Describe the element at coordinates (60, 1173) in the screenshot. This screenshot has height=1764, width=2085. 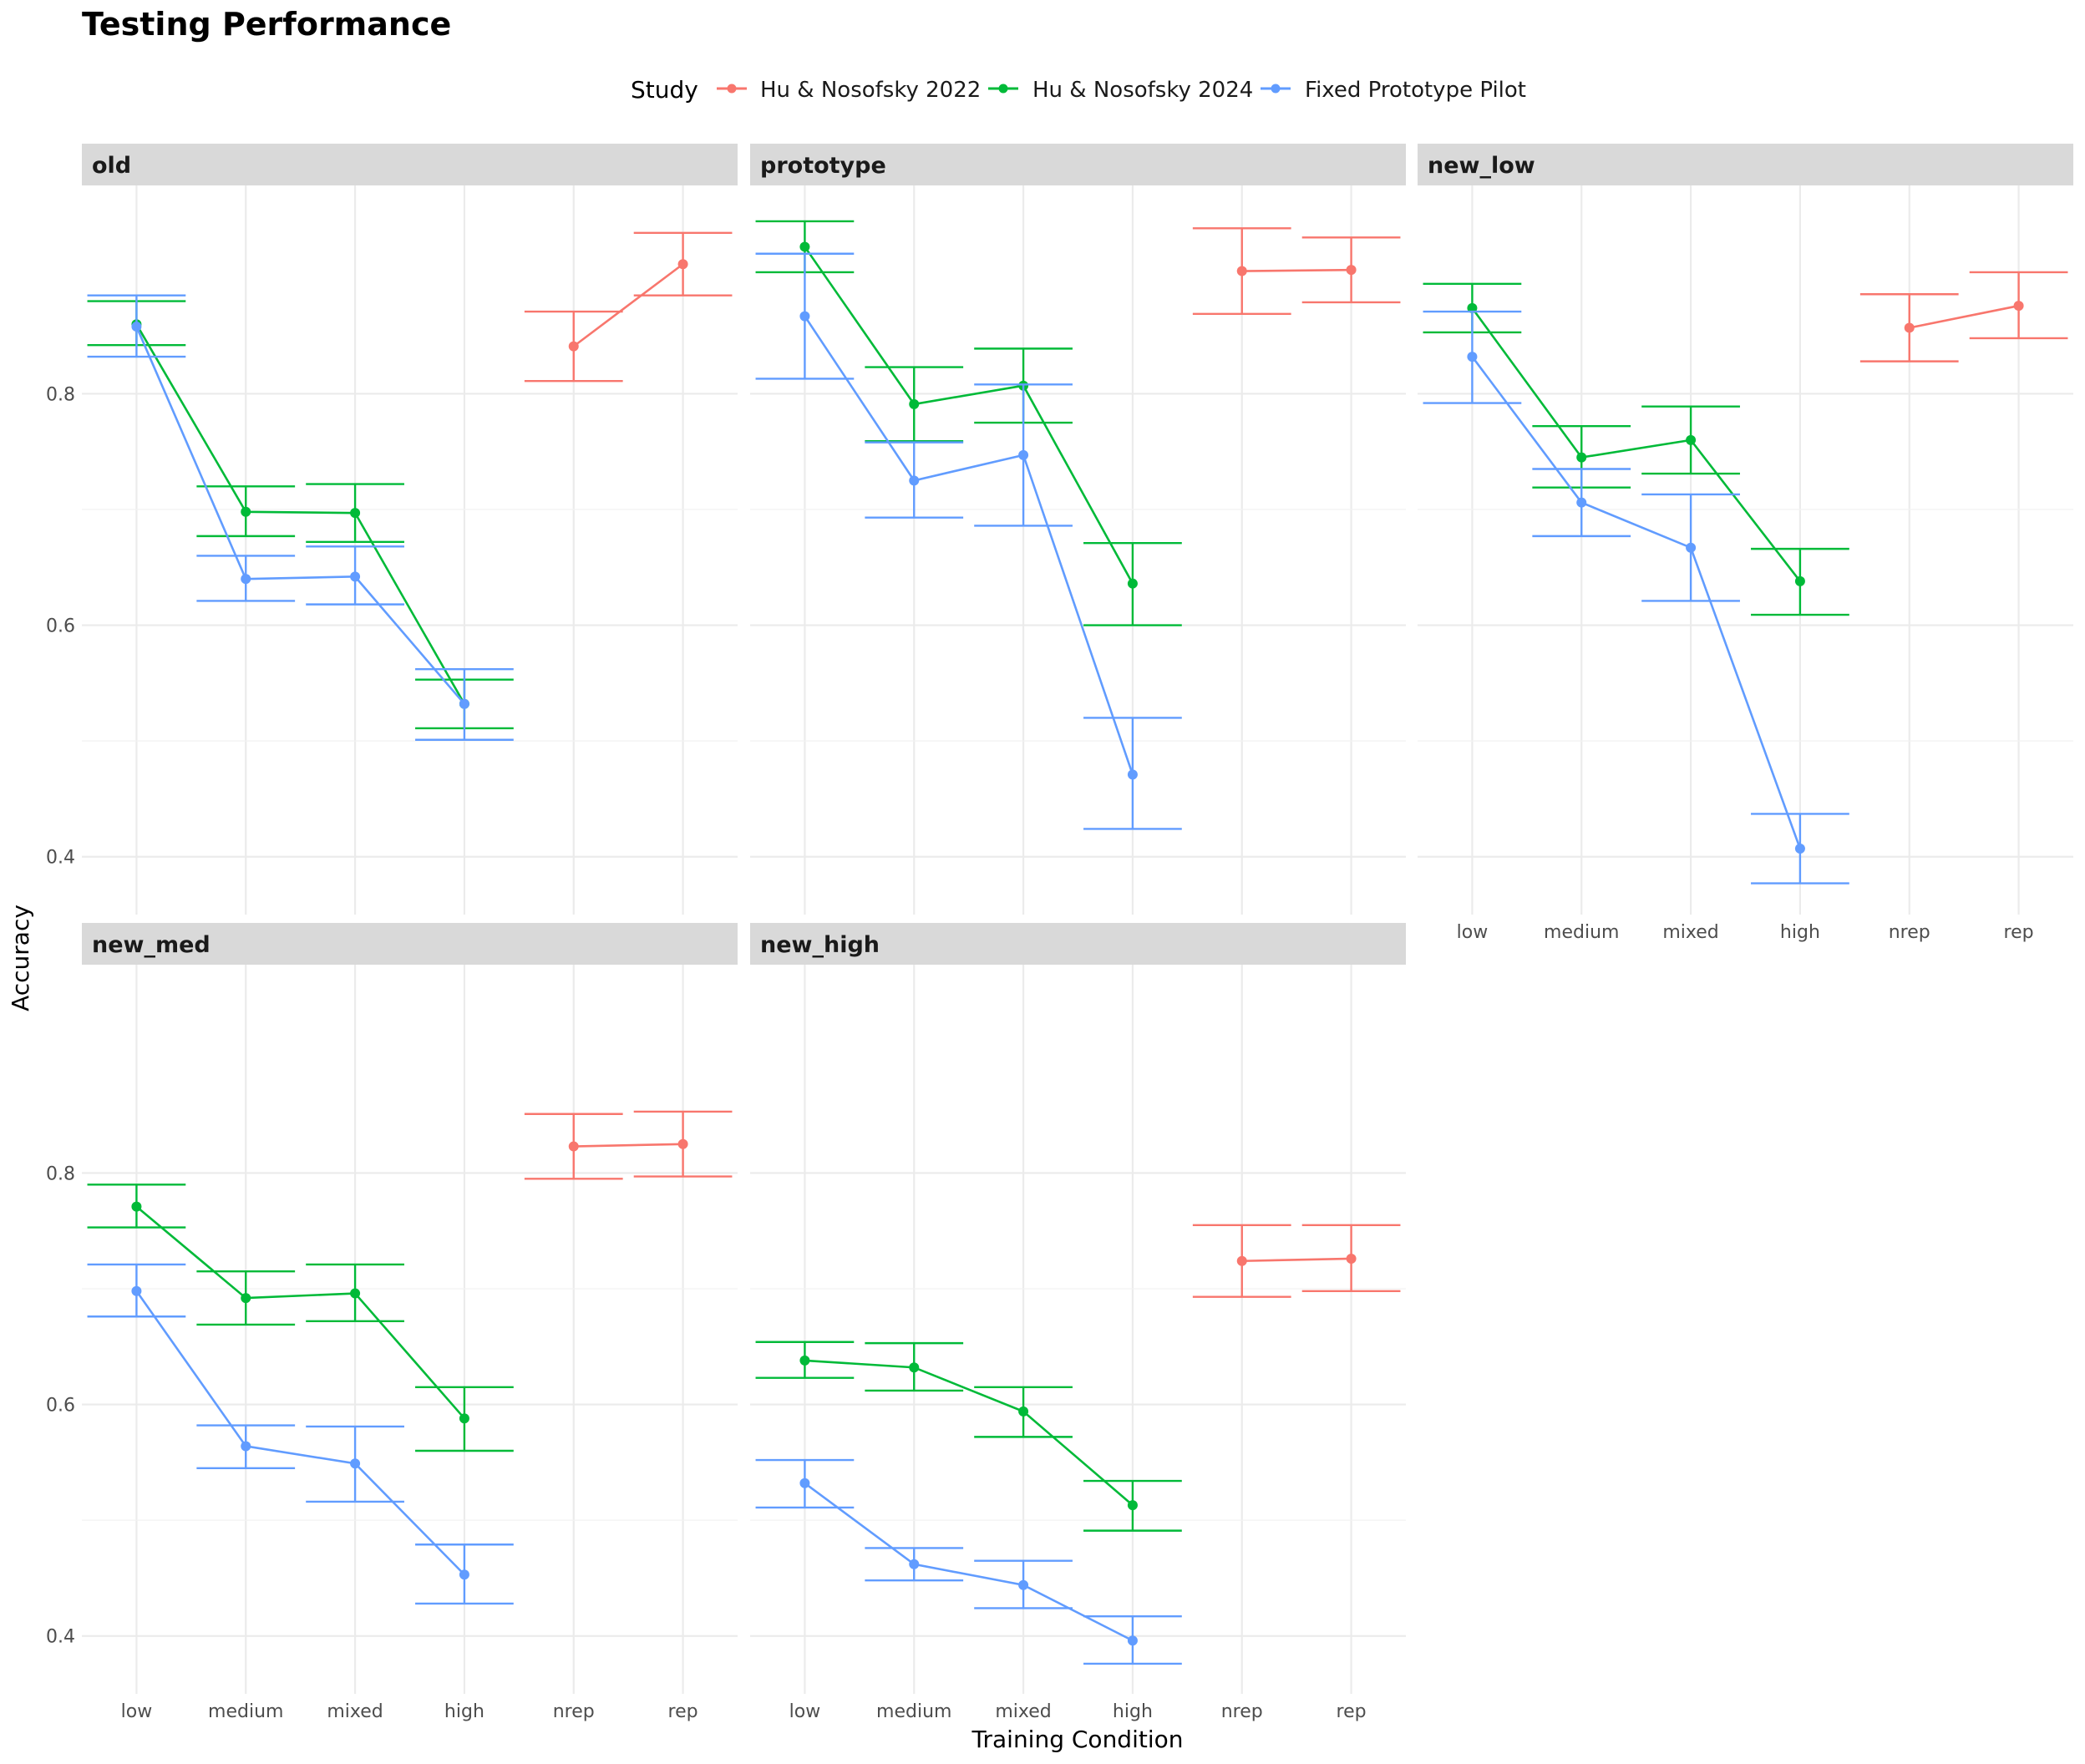
I see `y-tick-label: 0.8` at that location.